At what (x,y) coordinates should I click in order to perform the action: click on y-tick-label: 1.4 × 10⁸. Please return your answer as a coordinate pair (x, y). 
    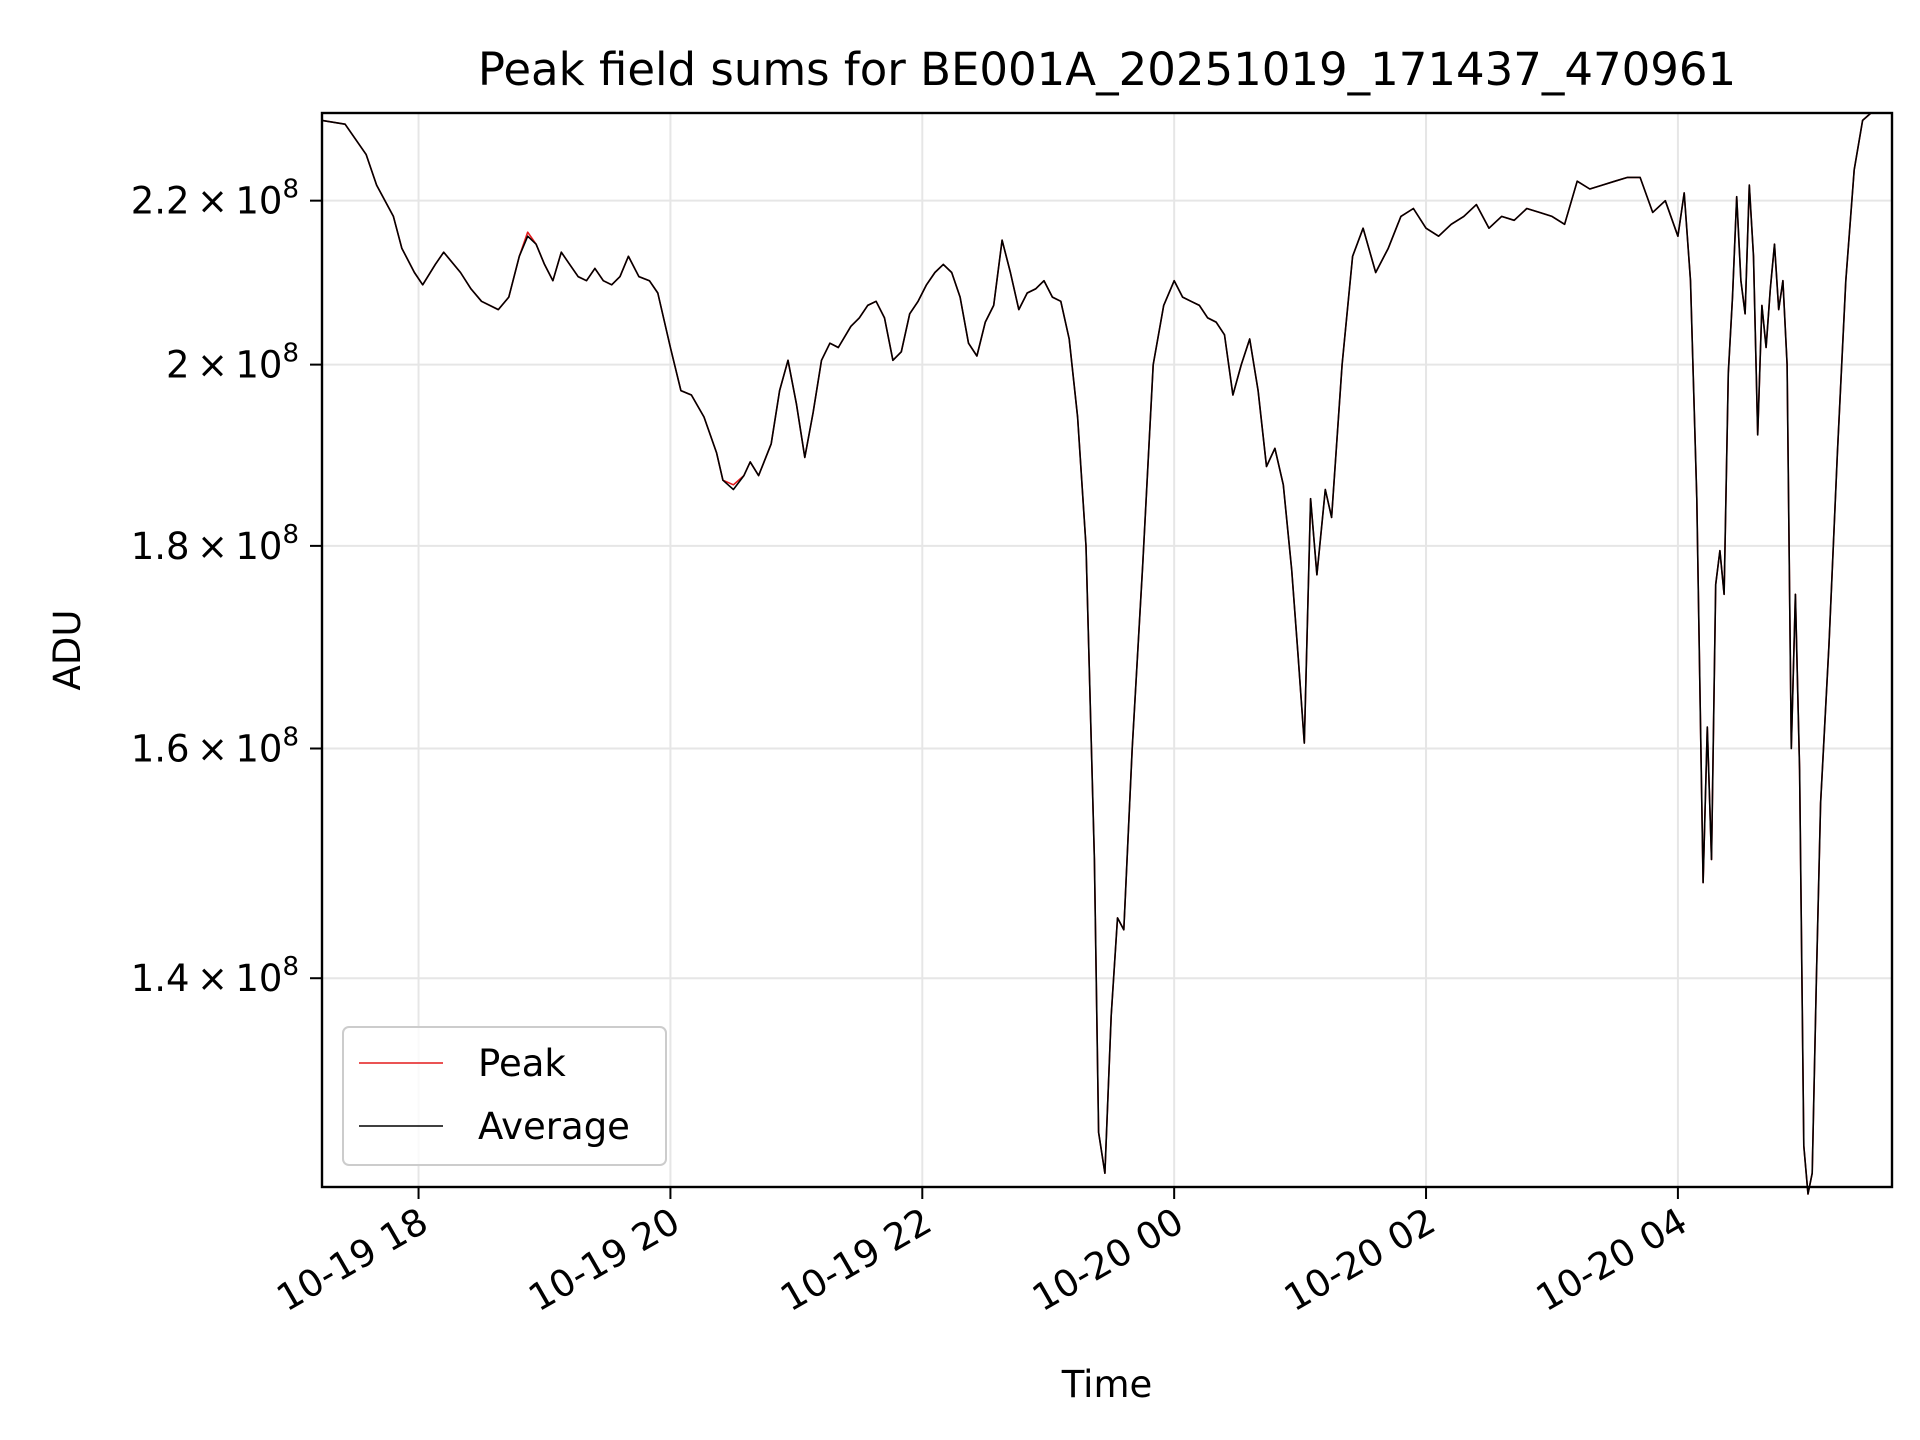
    Looking at the image, I should click on (215, 976).